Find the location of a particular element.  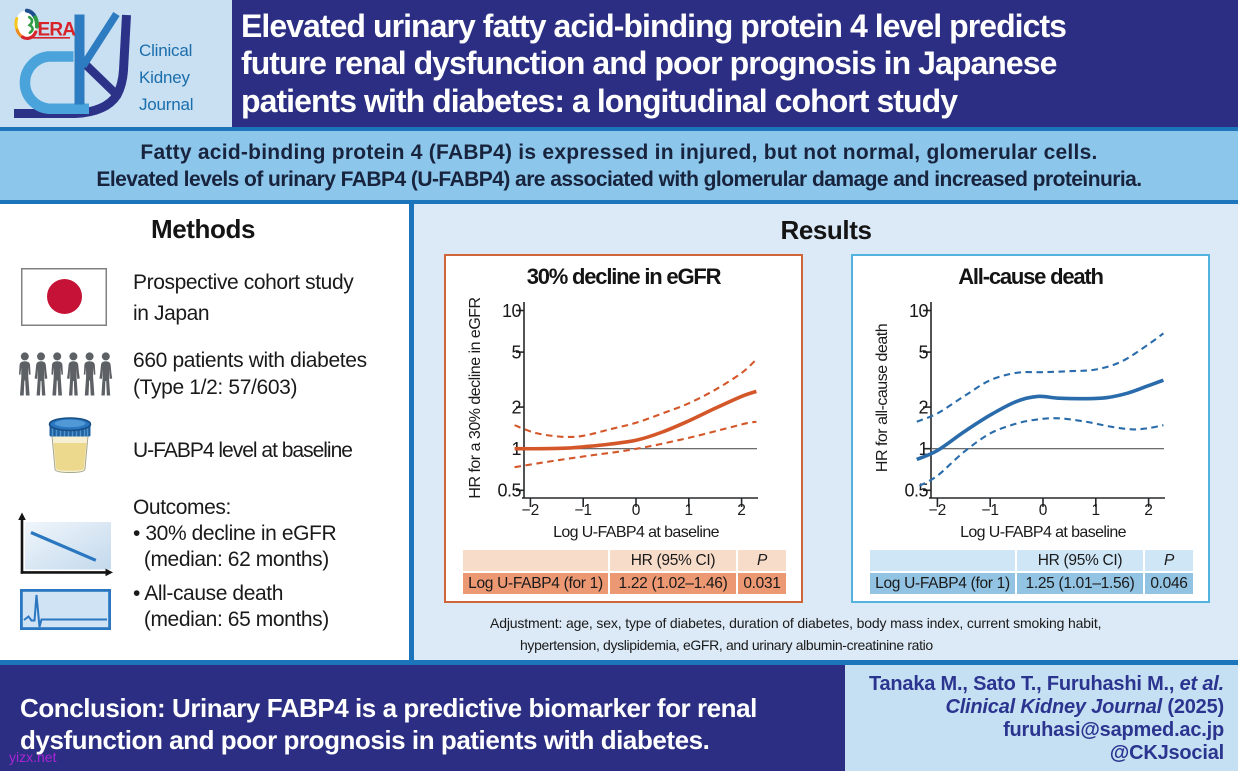

svg-text: ERA is located at coordinates (57, 30).